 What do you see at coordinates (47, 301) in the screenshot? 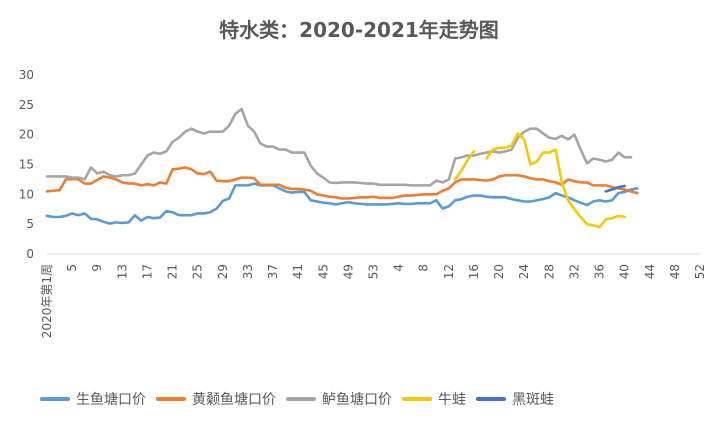
I see `x-tick-label: 2020年第1周` at bounding box center [47, 301].